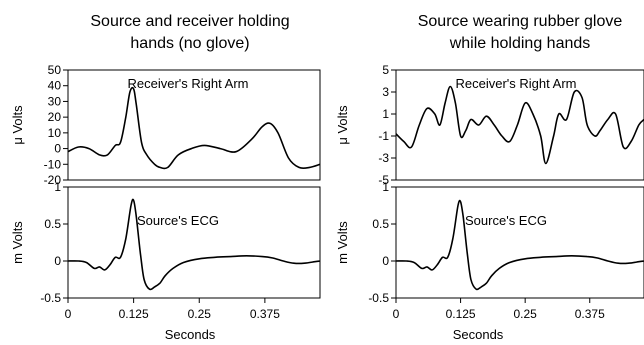 The width and height of the screenshot is (644, 345). I want to click on y-tick-label: 3, so click(385, 92).